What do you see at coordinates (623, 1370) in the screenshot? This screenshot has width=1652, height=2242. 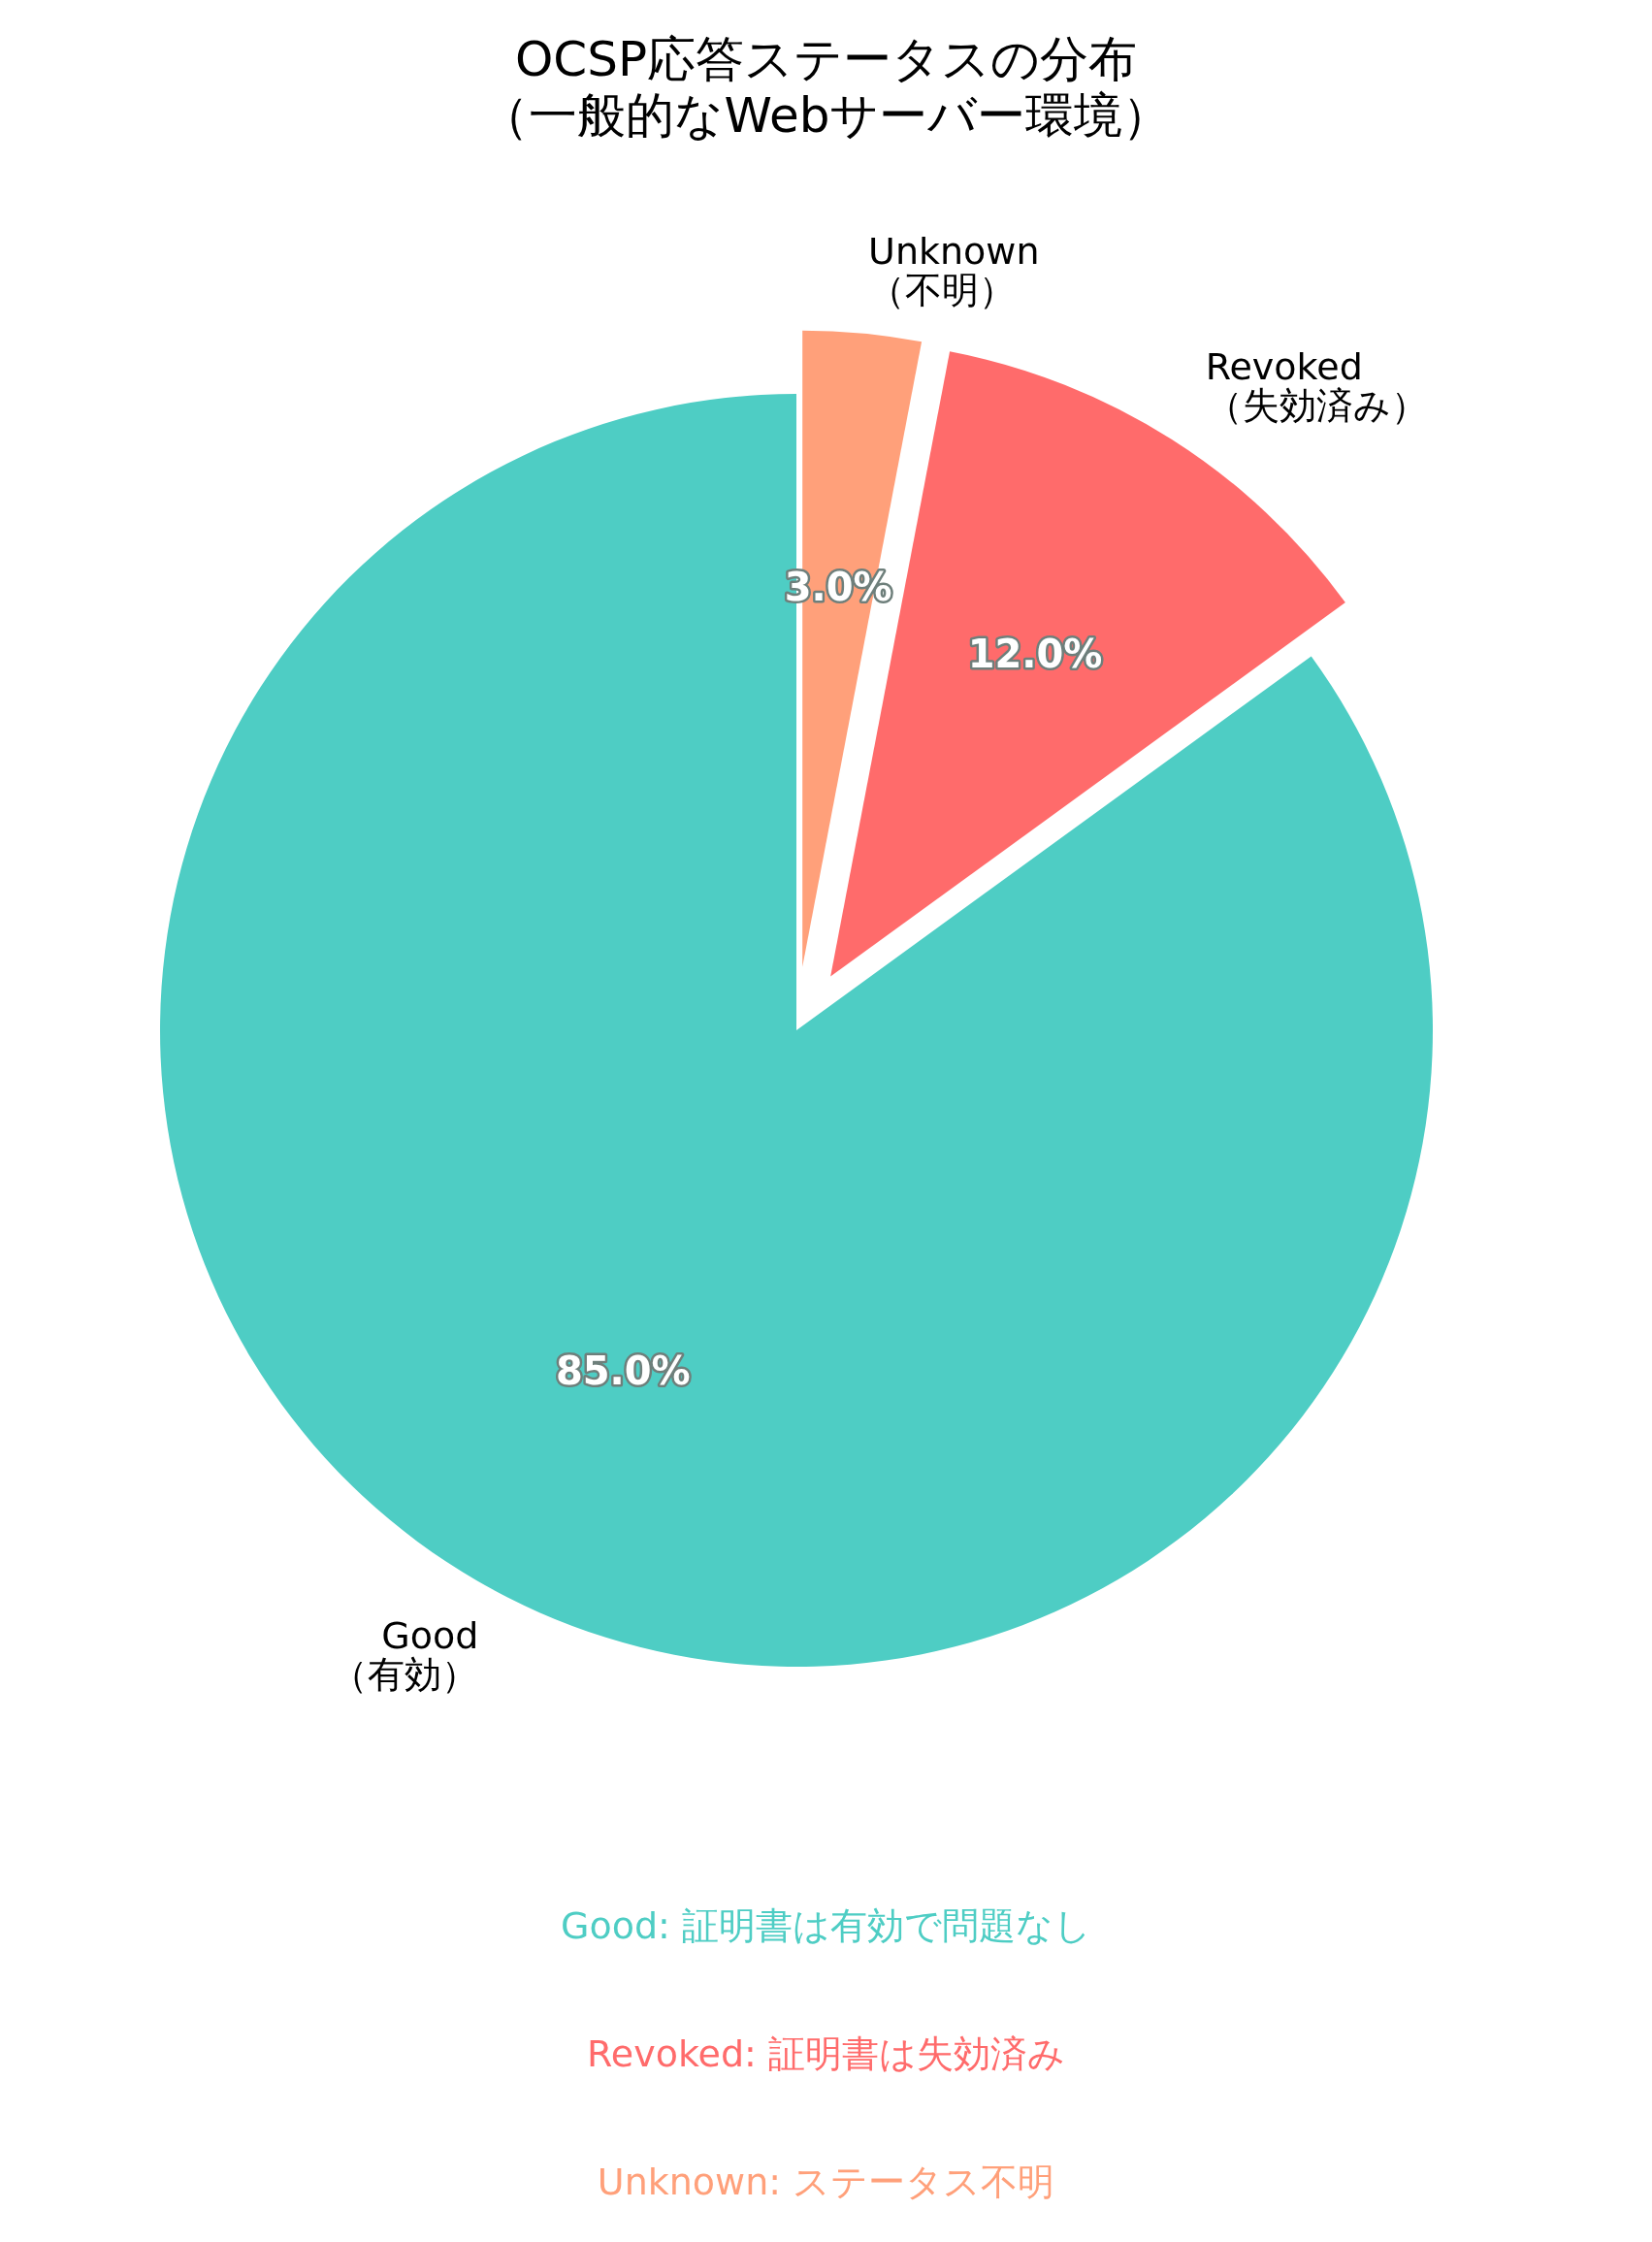 I see `data-label: 85.0%` at bounding box center [623, 1370].